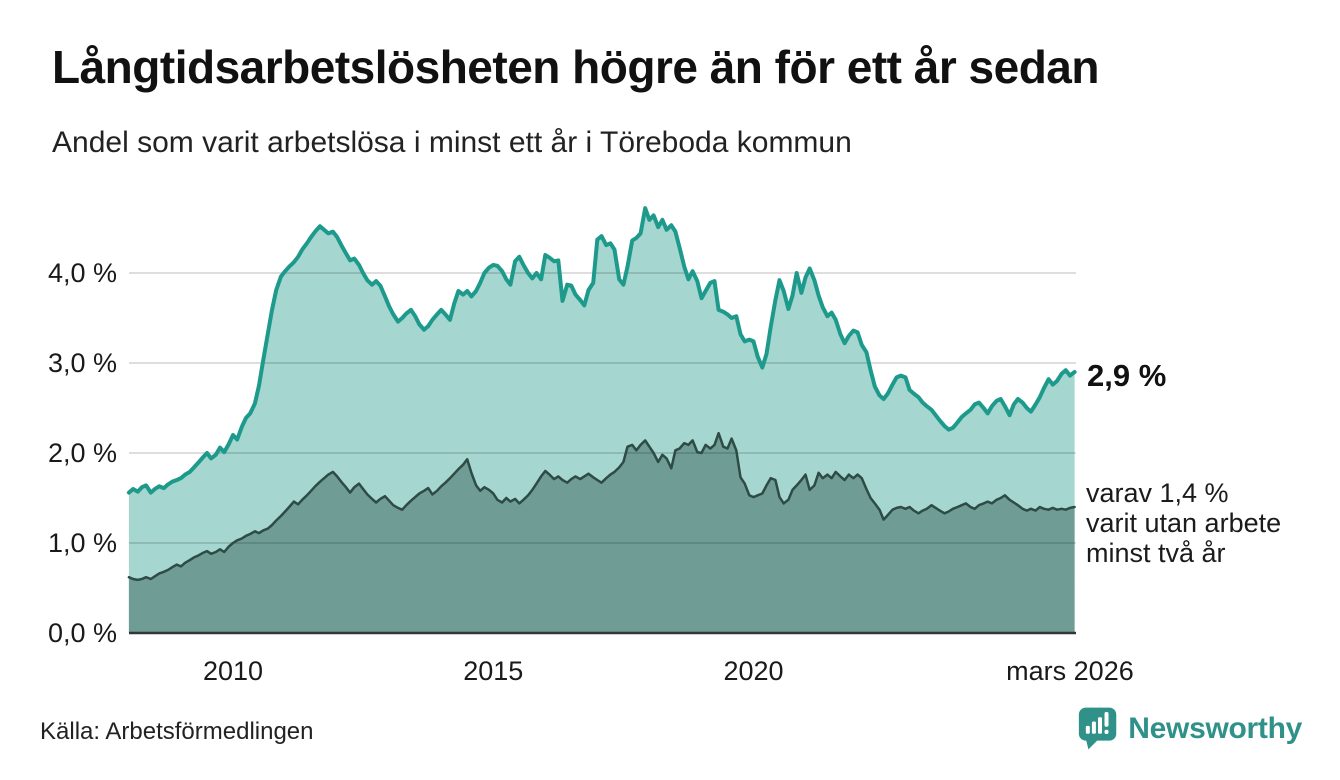 This screenshot has height=780, width=1340. Describe the element at coordinates (233, 671) in the screenshot. I see `x-tick-label: 2010` at that location.